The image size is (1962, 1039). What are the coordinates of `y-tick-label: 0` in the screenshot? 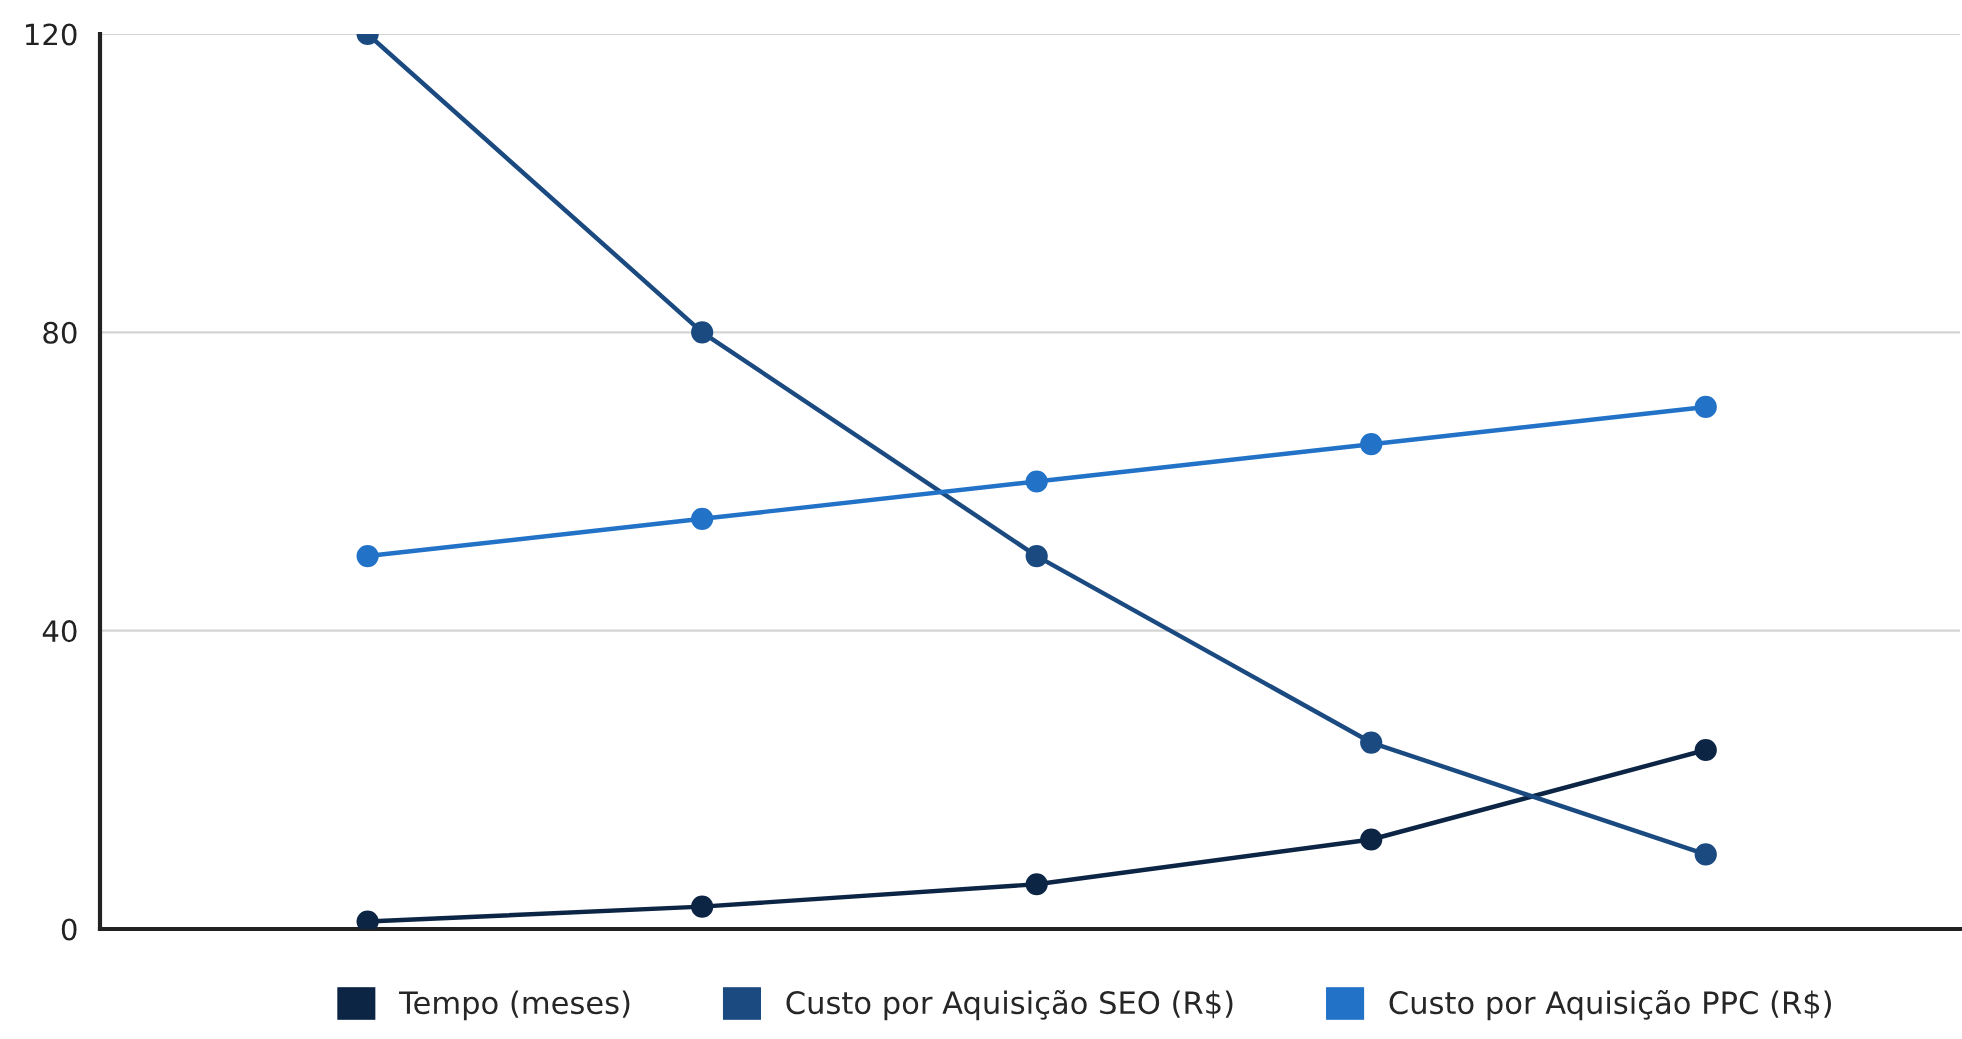 It's located at (69, 929).